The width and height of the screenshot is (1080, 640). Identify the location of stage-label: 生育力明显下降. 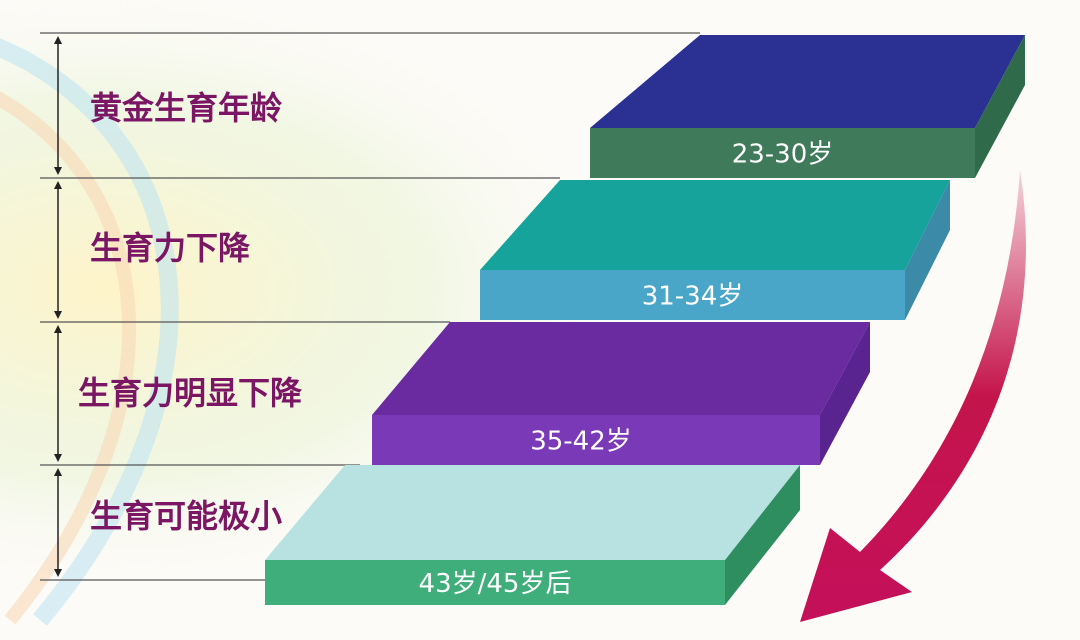
(190, 393).